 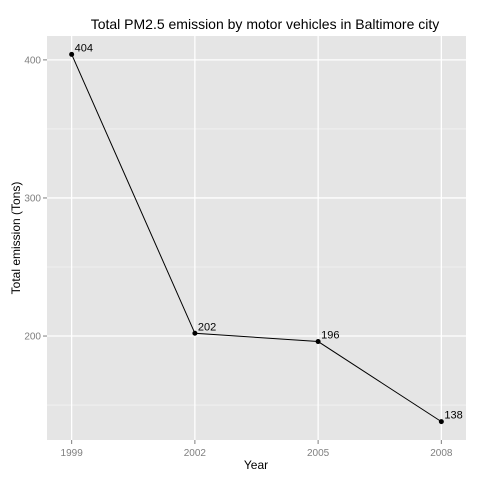 I want to click on x-tick-label: 2002, so click(x=195, y=453).